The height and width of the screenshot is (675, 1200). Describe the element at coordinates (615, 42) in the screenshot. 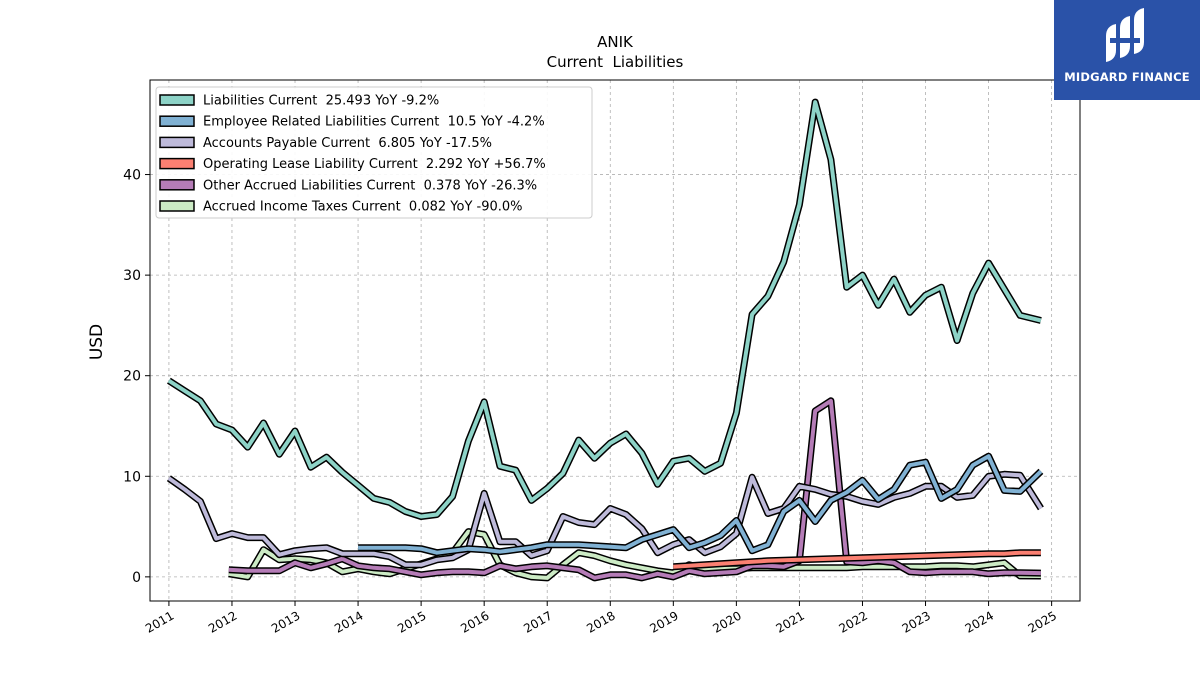

I see `chart-title: ANIK` at that location.